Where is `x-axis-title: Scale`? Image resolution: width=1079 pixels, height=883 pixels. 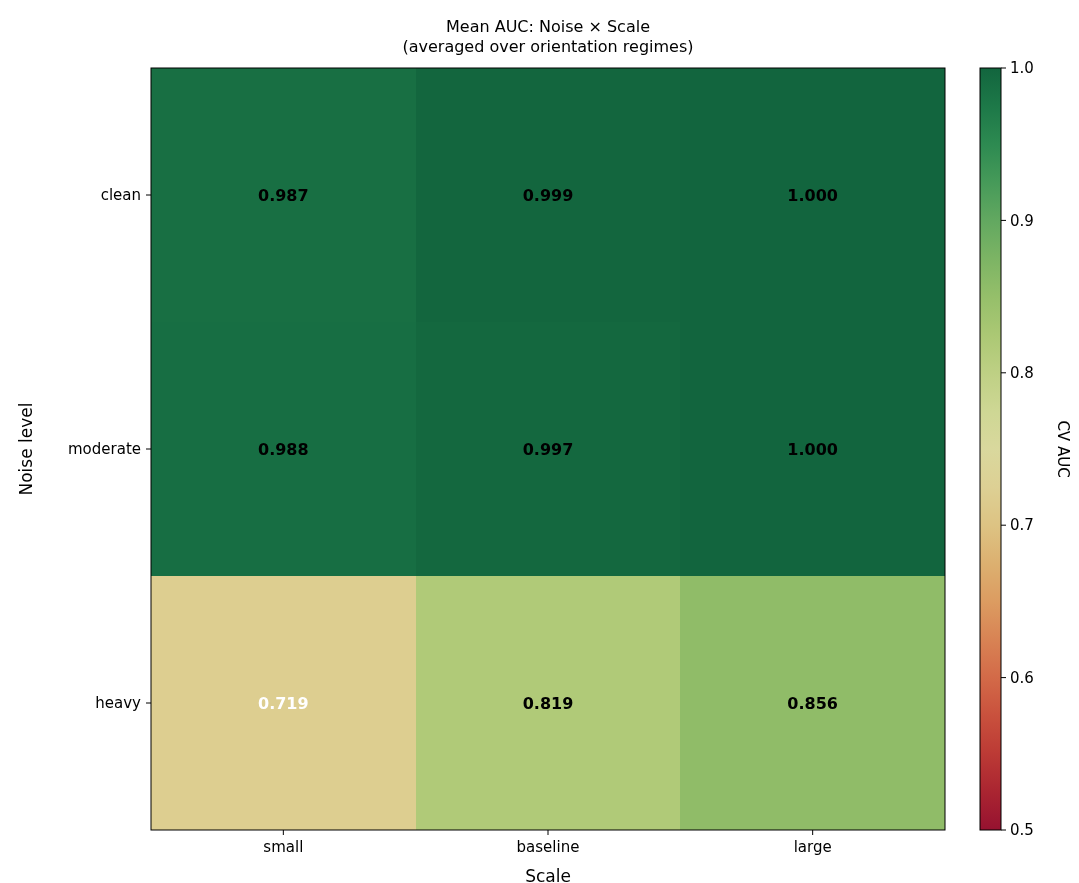 x-axis-title: Scale is located at coordinates (548, 874).